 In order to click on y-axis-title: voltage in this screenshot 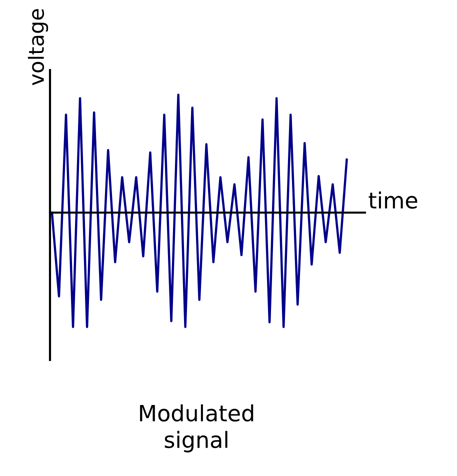, I will do `click(38, 47)`.